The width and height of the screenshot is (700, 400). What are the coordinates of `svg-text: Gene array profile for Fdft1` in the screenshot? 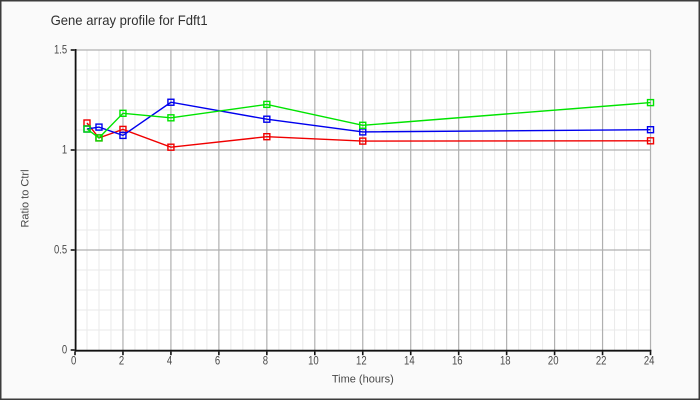 It's located at (129, 20).